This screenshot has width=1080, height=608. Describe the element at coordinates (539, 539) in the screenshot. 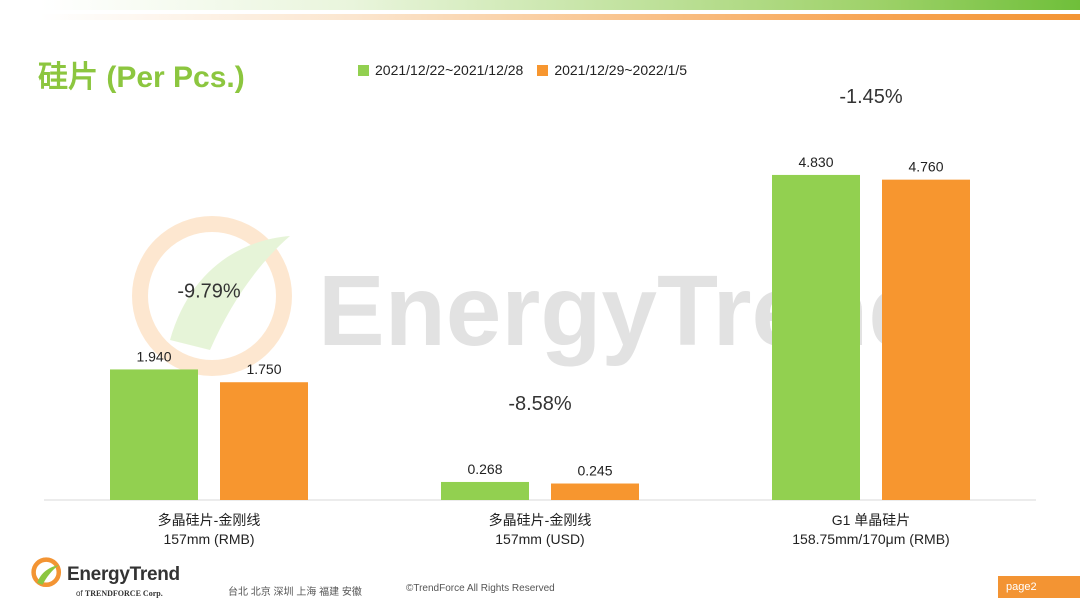

I see `category-label-cat-2-line-2: 157mm (USD)` at that location.